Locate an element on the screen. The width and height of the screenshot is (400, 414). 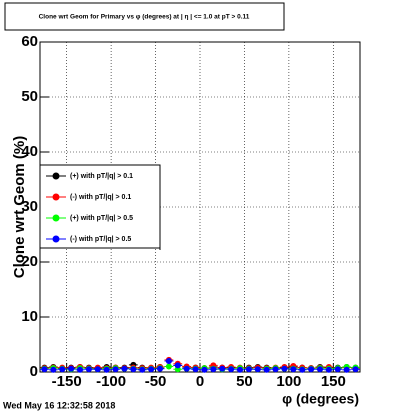
y-tick-label: 10 is located at coordinates (29, 316).